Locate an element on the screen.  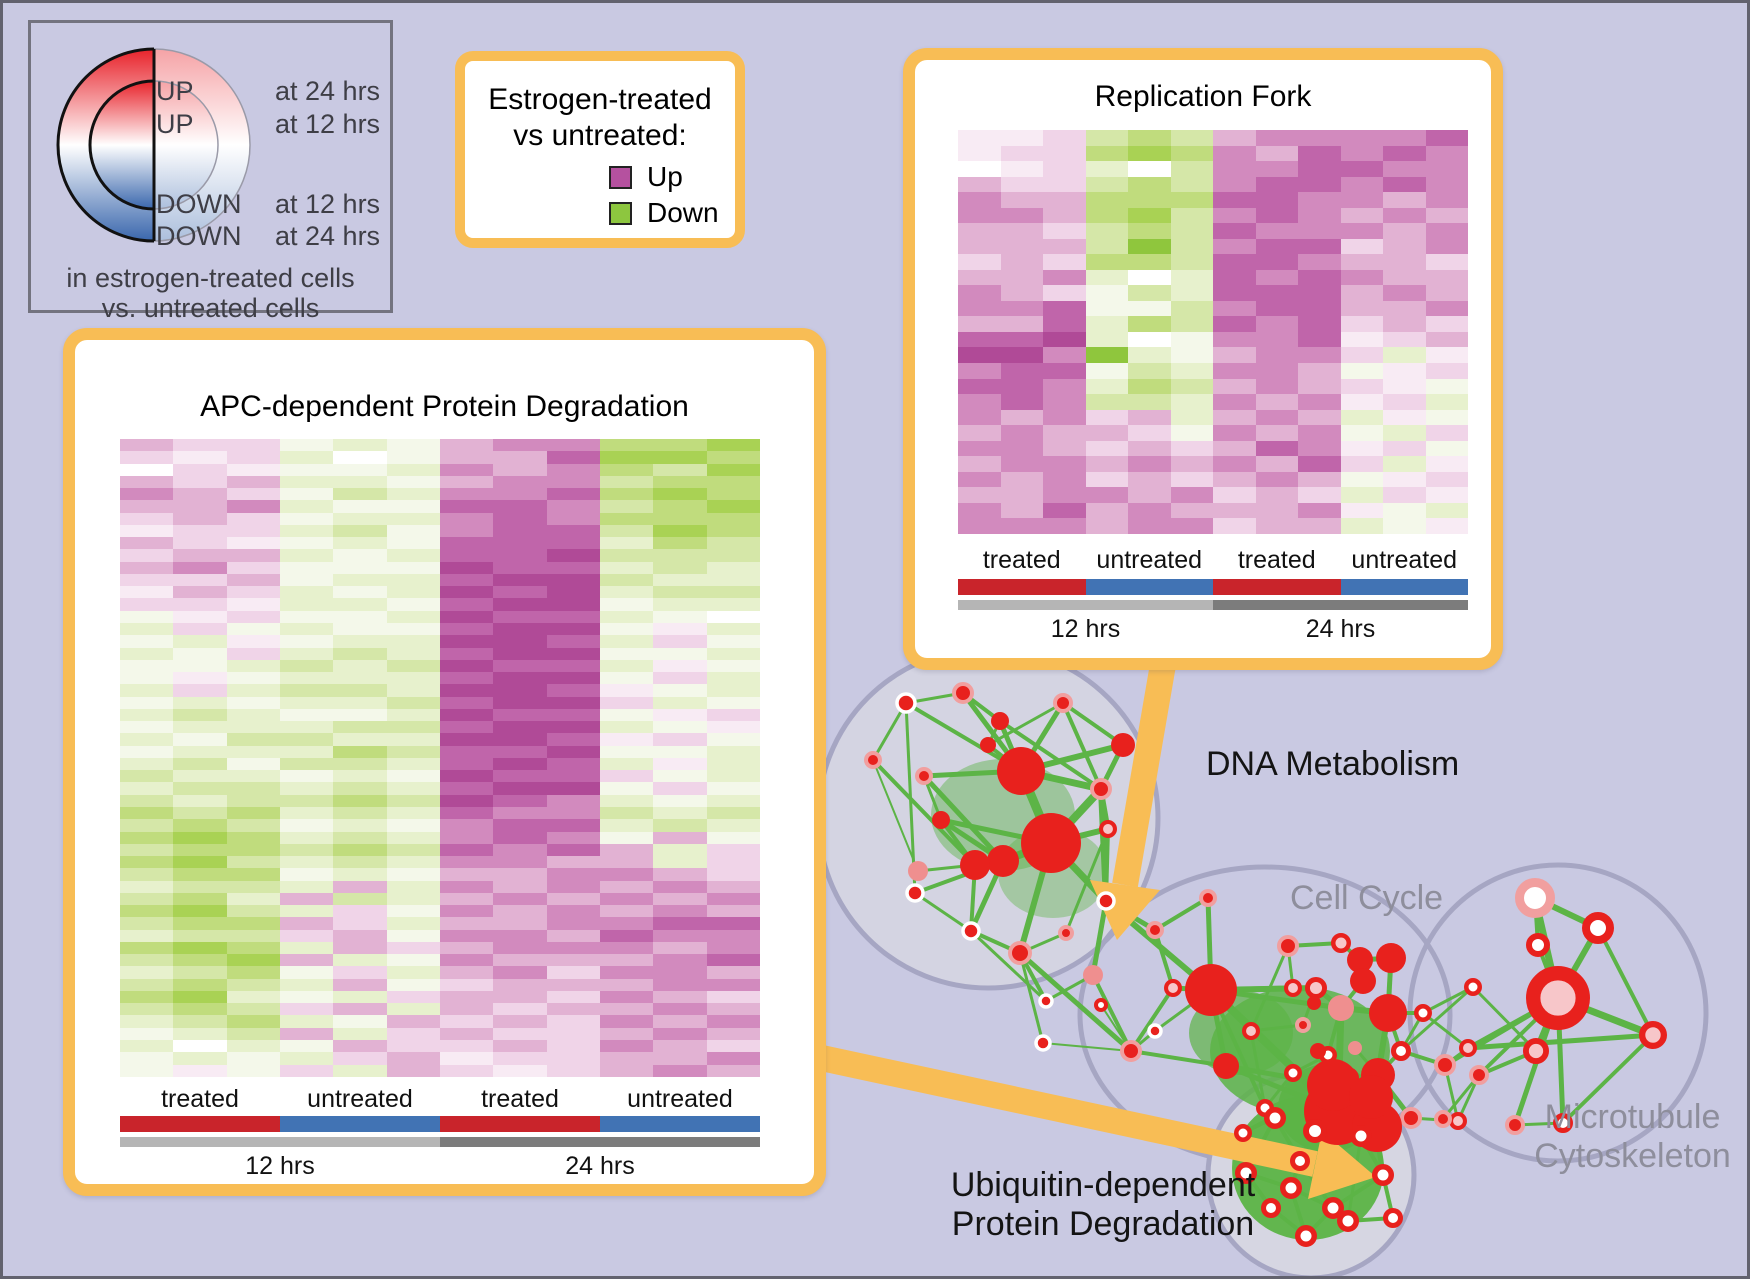
treated-bar is located at coordinates (520, 1124).